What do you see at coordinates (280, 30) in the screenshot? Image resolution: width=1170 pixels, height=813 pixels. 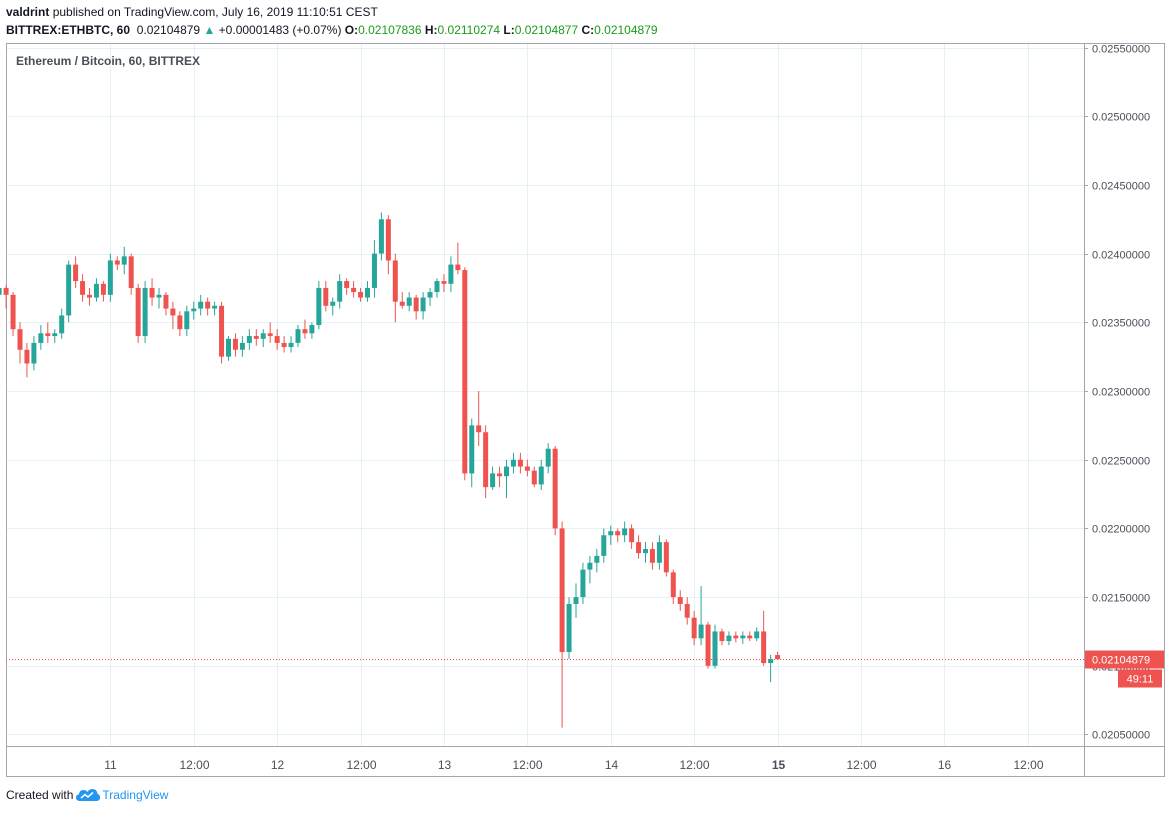 I see `change-value: +0.00001483 (+0.07%)` at bounding box center [280, 30].